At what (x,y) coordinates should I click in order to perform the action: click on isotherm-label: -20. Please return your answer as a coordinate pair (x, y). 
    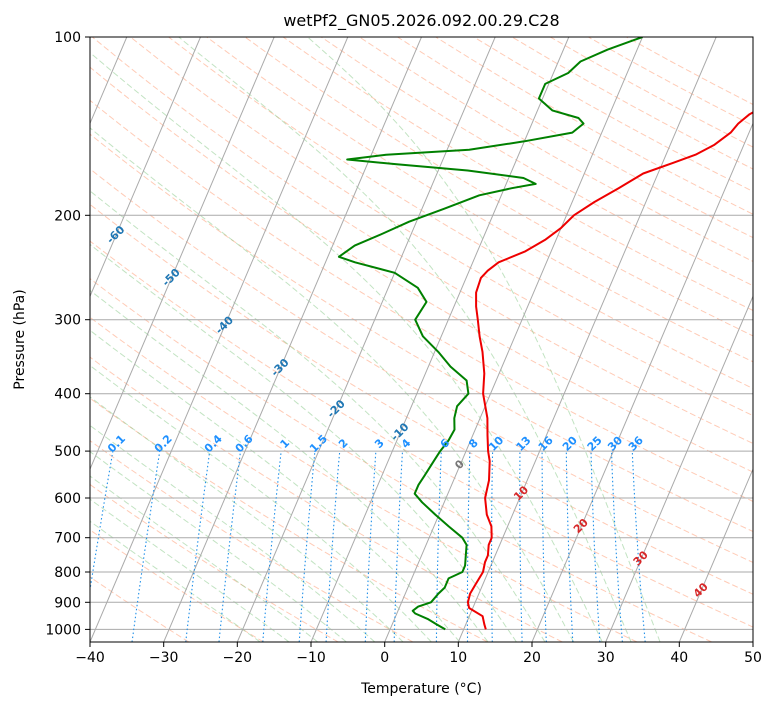
    Looking at the image, I should click on (336, 408).